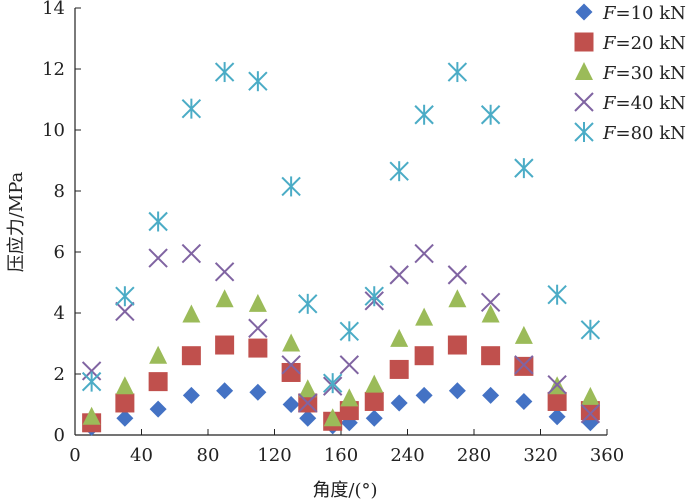 The width and height of the screenshot is (700, 503). Describe the element at coordinates (141, 455) in the screenshot. I see `x-tick-label: 40` at that location.